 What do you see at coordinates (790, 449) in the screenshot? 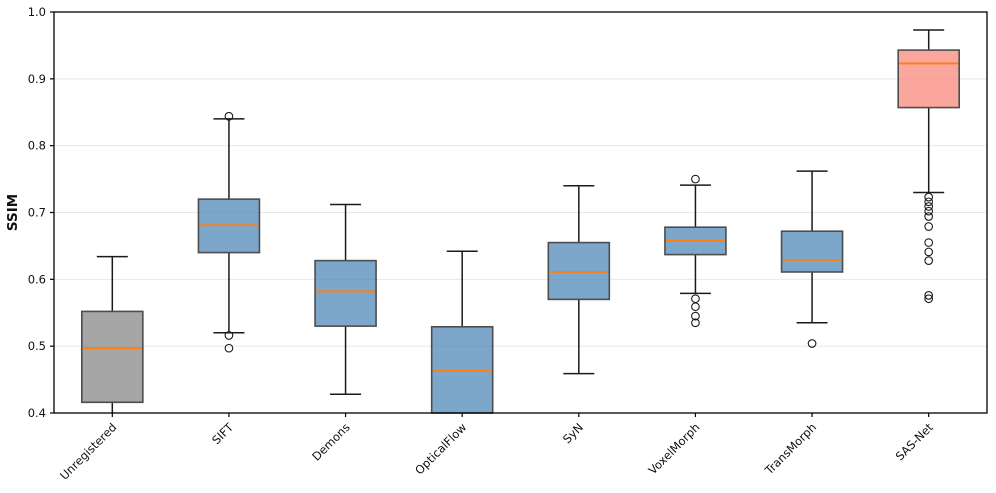
I see `x-tick-label-transmorph: TransMorph` at bounding box center [790, 449].